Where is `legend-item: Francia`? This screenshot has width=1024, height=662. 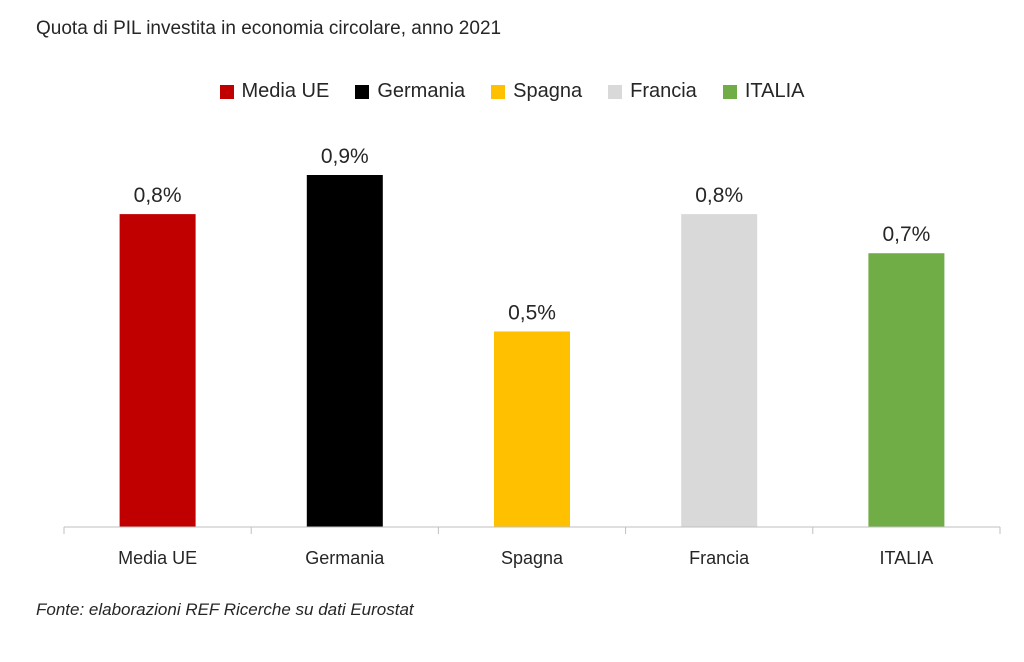 legend-item: Francia is located at coordinates (652, 91).